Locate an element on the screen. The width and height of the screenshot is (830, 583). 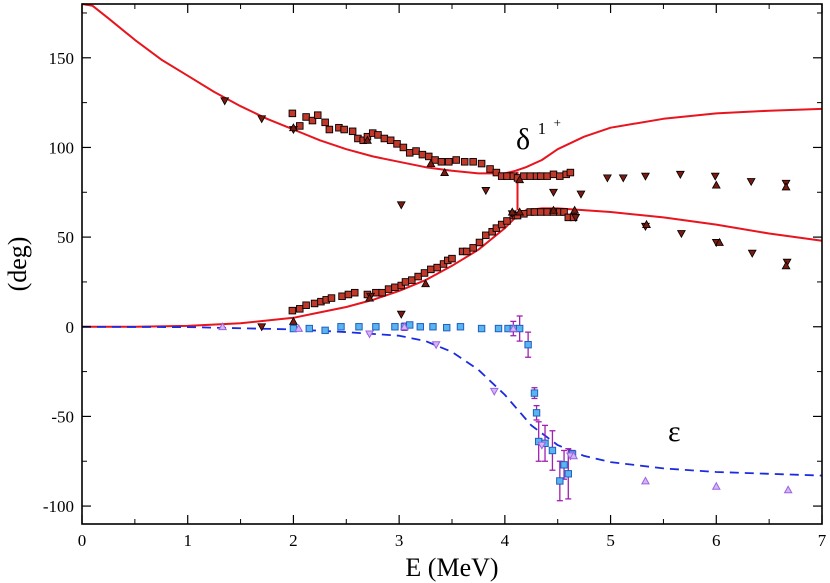
x-tick-label: 2 is located at coordinates (293, 540).